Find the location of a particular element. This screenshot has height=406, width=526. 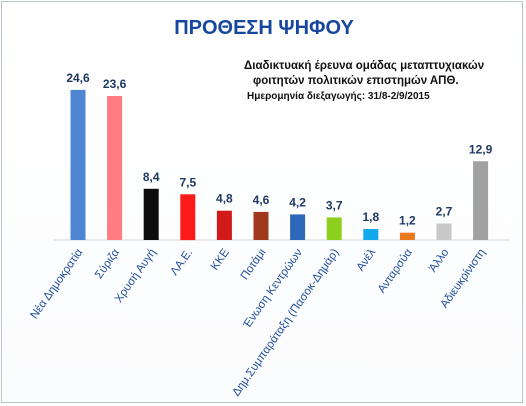

value-label-11: 12,9 is located at coordinates (481, 149).